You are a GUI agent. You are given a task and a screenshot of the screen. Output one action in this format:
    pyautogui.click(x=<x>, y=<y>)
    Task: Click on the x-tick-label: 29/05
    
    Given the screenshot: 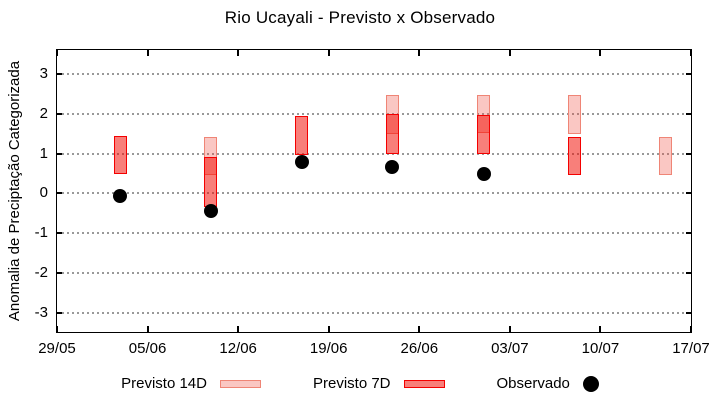 What is the action you would take?
    pyautogui.click(x=57, y=348)
    